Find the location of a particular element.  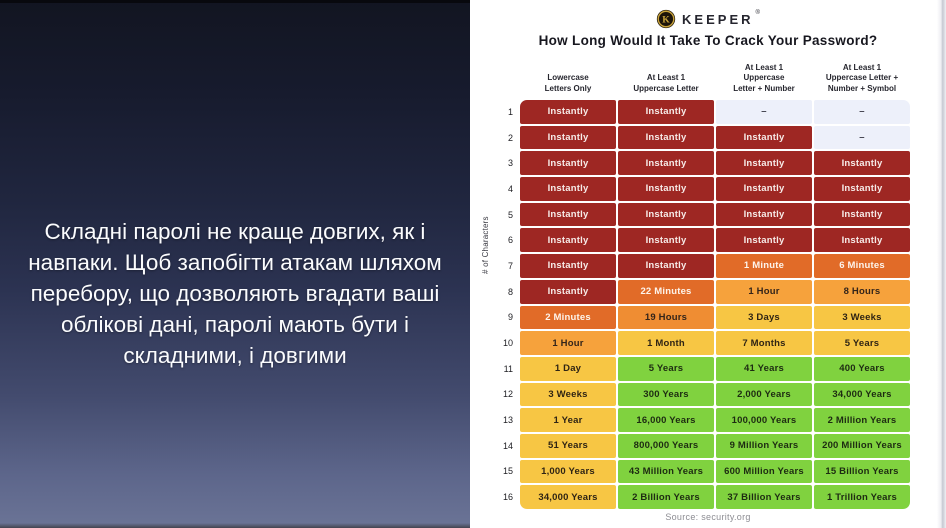

time-cell: 43 Million Years is located at coordinates (666, 471).